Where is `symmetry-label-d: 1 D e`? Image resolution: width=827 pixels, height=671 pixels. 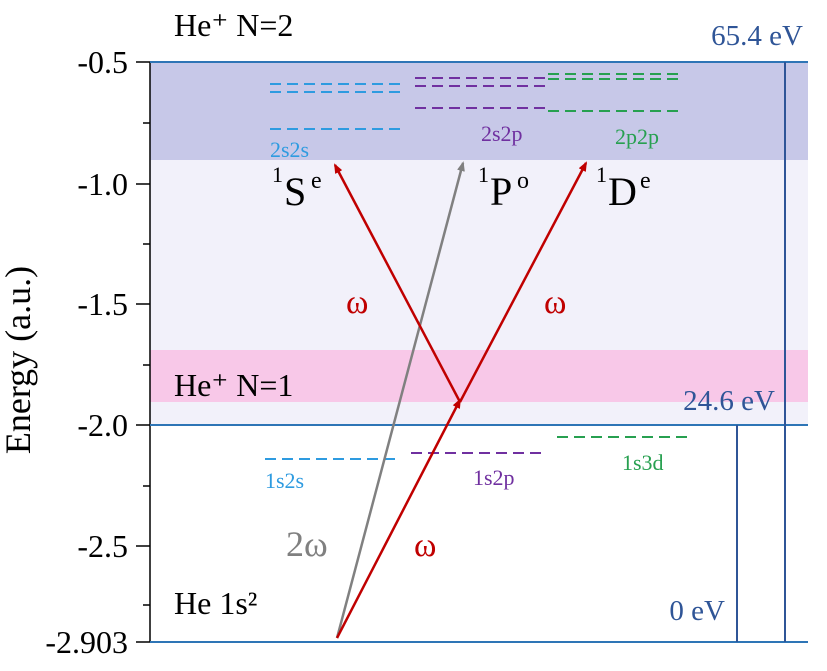 symmetry-label-d: 1 D e is located at coordinates (623, 188).